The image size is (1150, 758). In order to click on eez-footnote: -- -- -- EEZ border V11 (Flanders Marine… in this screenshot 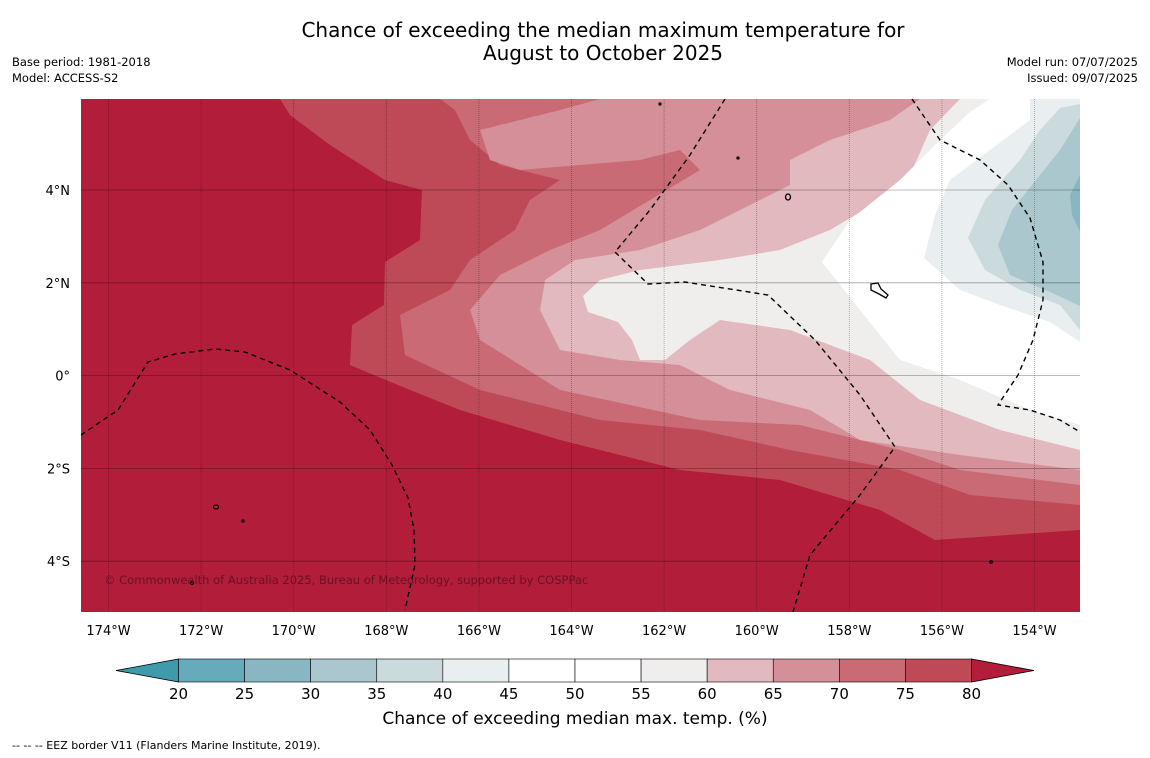, I will do `click(166, 745)`.